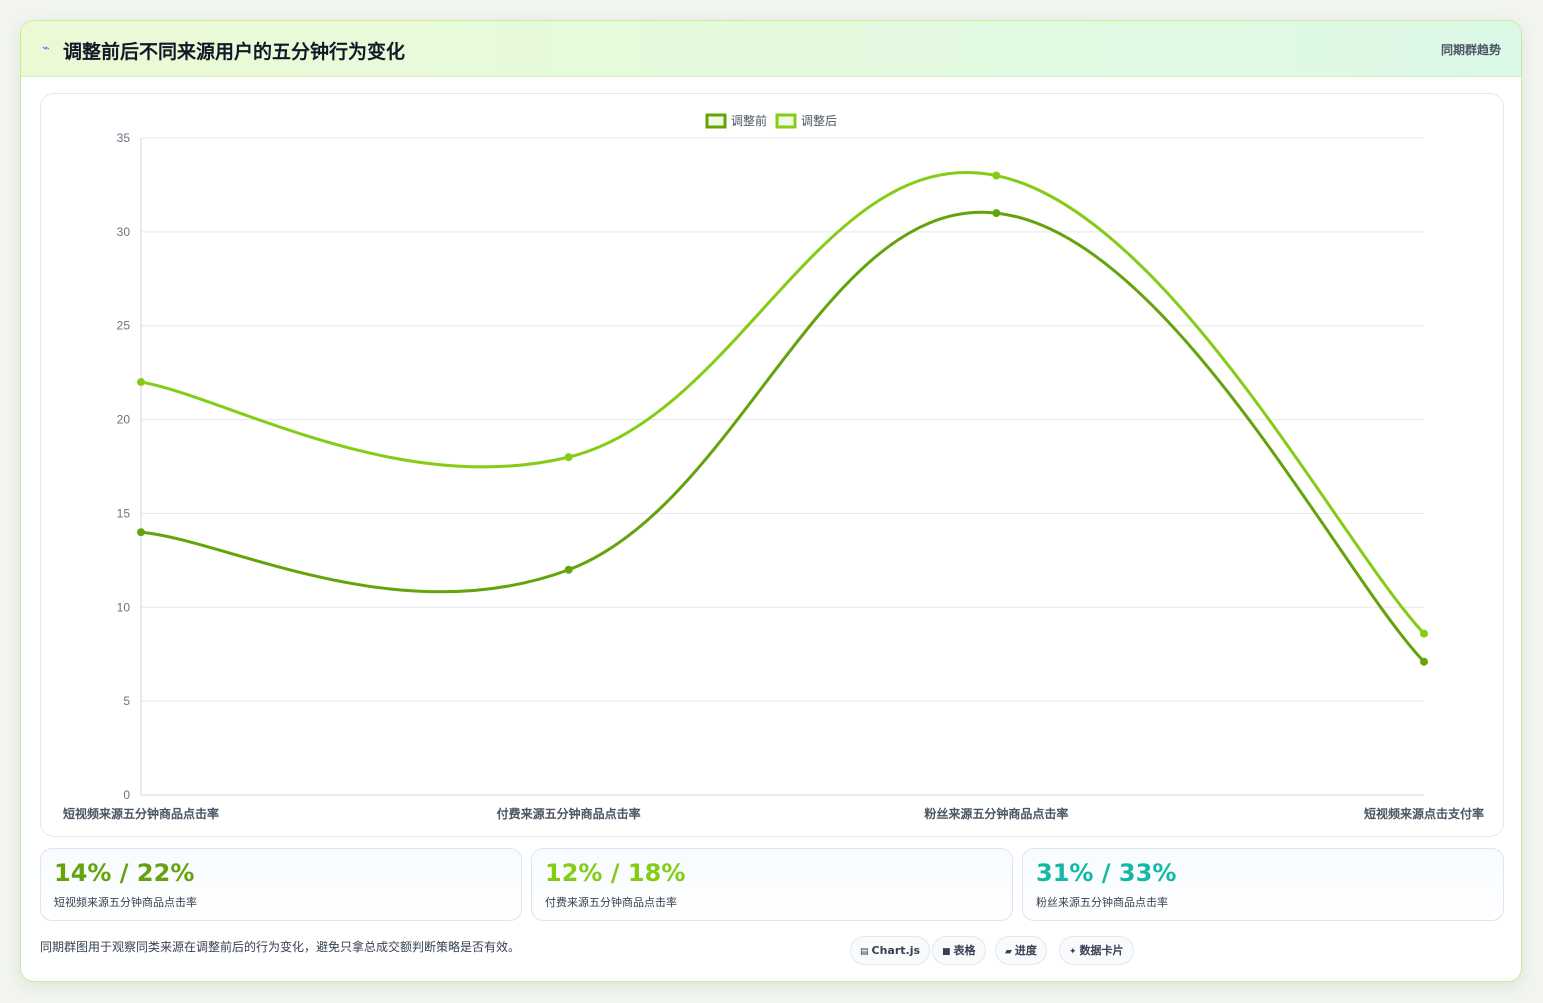  Describe the element at coordinates (946, 952) in the screenshot. I see `table-icon: ■` at that location.